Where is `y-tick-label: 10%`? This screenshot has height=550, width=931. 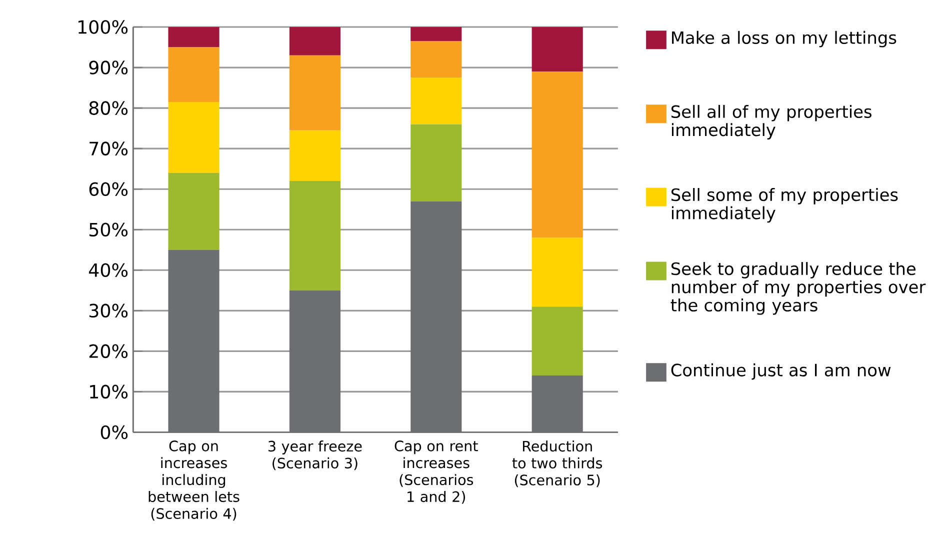
y-tick-label: 10% is located at coordinates (109, 392).